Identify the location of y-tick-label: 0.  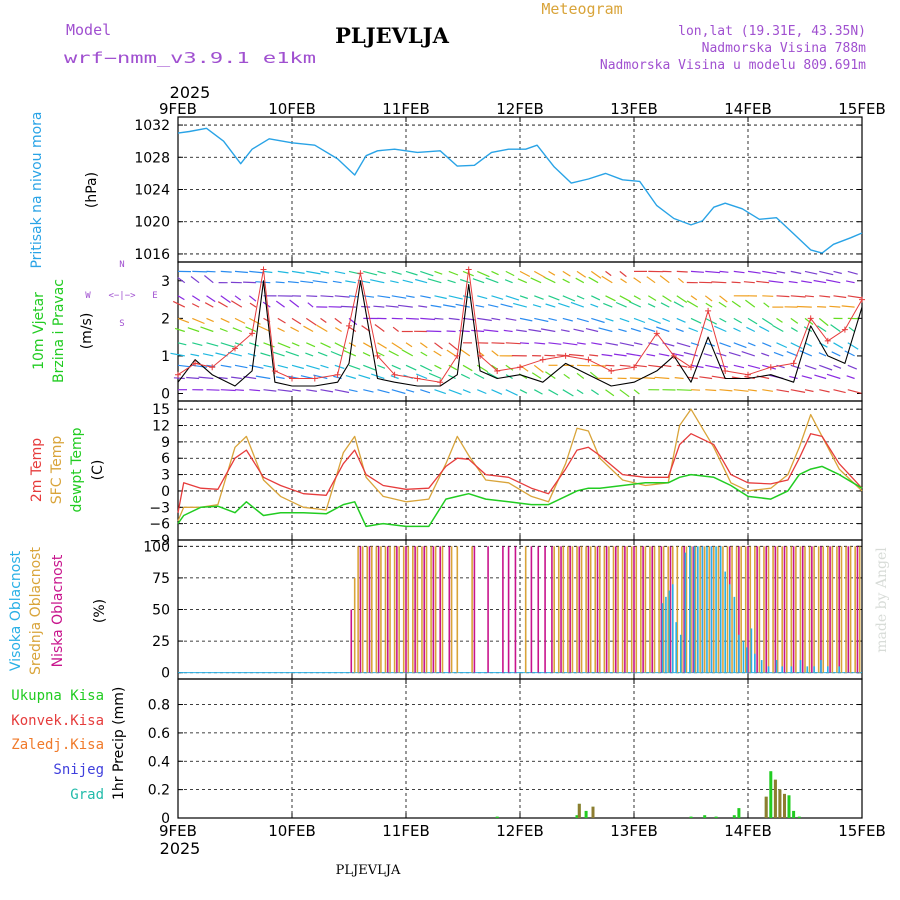
(165, 819).